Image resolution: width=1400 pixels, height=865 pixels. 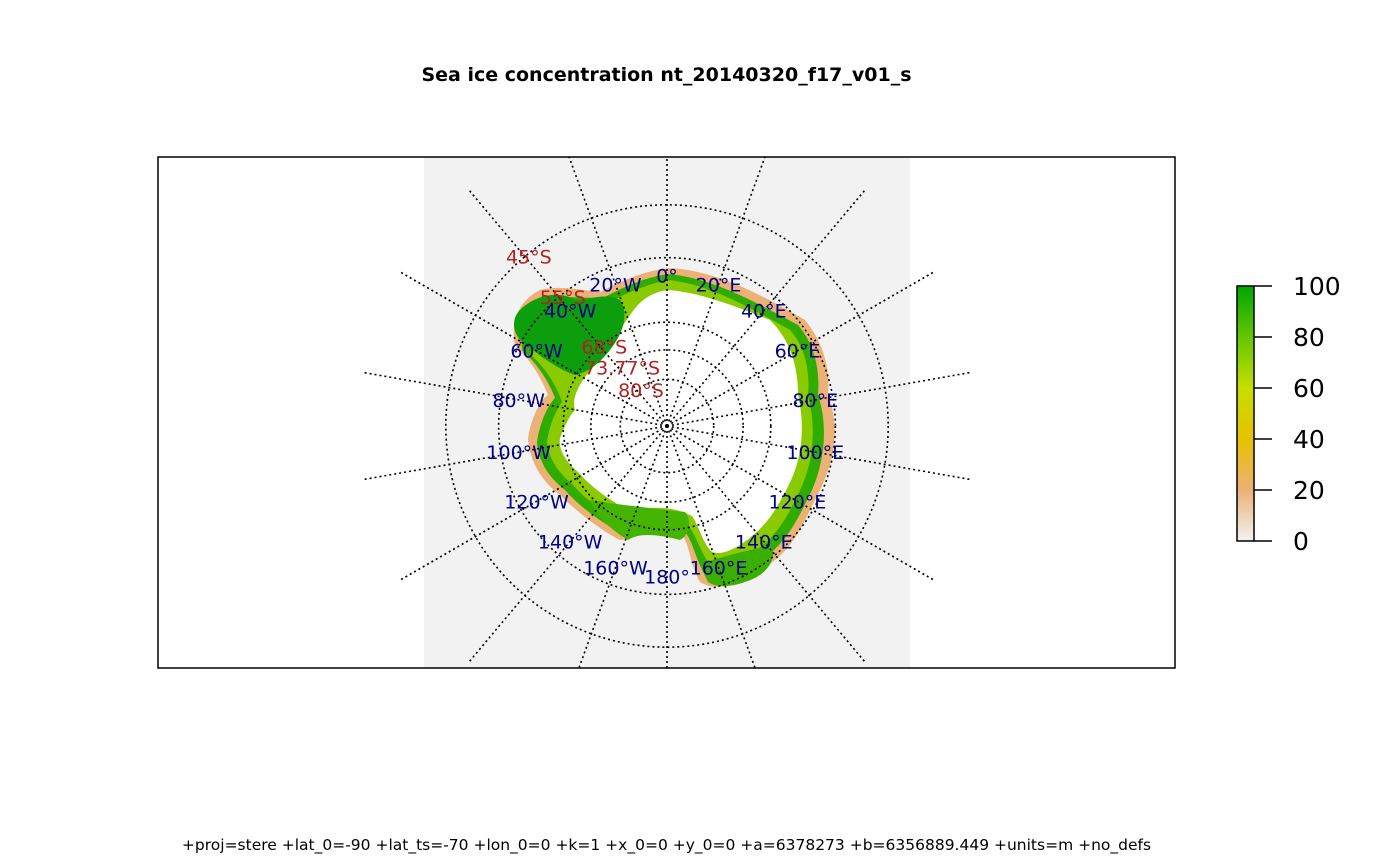 I want to click on longitude-label: 160°W, so click(x=615, y=569).